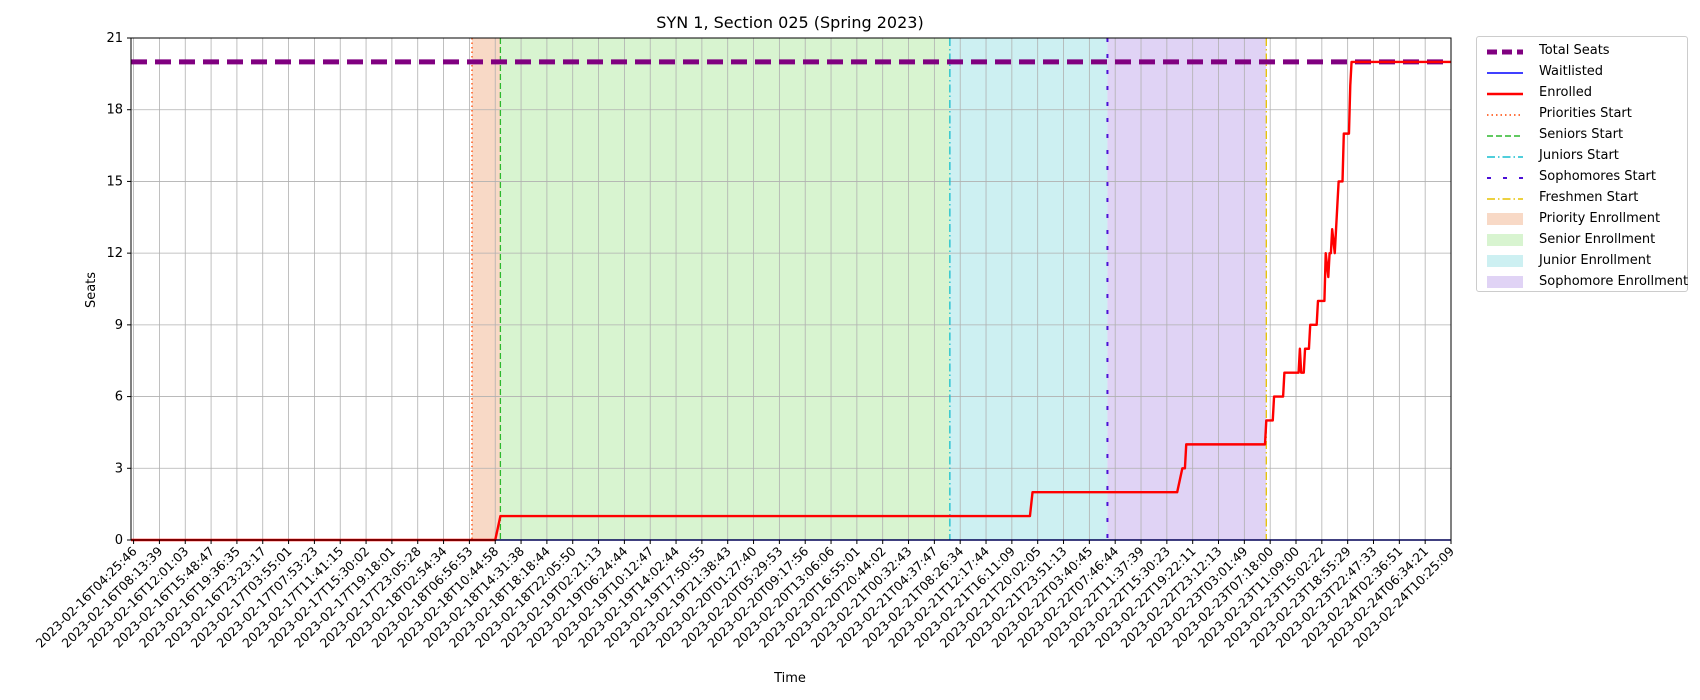 This screenshot has height=700, width=1700. I want to click on legend-item: Juniors Start, so click(1553, 155).